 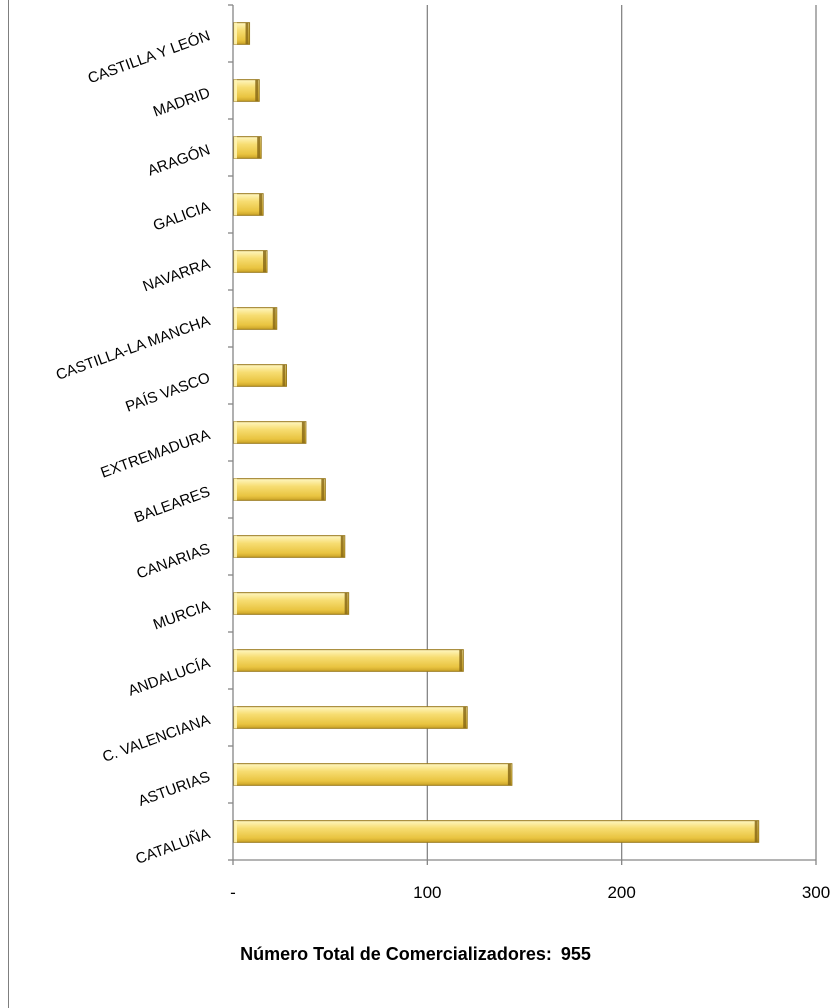 I want to click on category-label-13: MADRID, so click(x=182, y=102).